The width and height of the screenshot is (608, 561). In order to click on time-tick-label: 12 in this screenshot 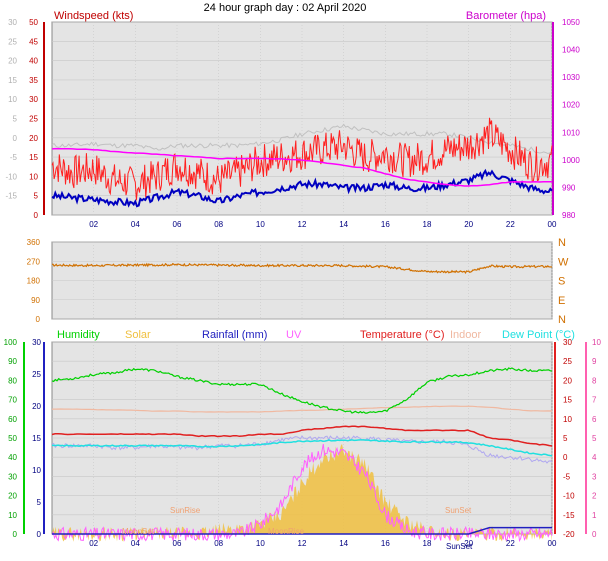, I will do `click(302, 224)`.